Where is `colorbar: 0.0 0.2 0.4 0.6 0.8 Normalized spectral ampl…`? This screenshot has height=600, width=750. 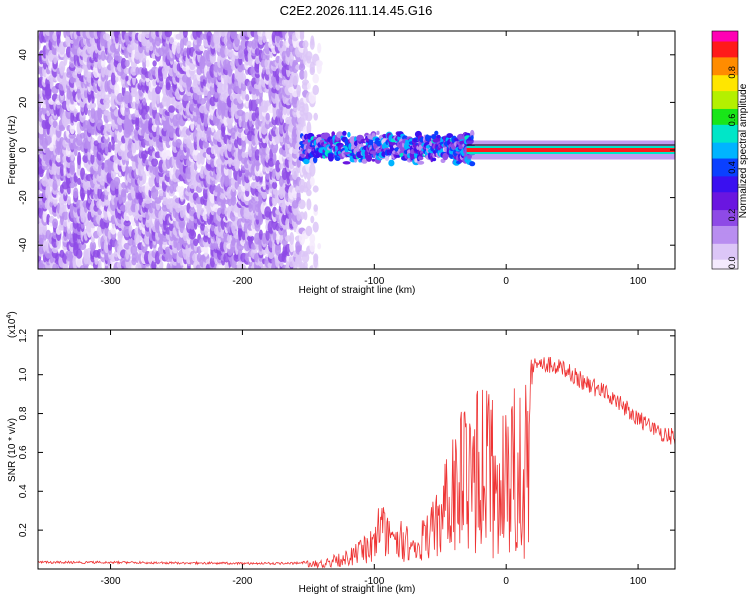 colorbar: 0.0 0.2 0.4 0.6 0.8 Normalized spectral ampl… is located at coordinates (730, 150).